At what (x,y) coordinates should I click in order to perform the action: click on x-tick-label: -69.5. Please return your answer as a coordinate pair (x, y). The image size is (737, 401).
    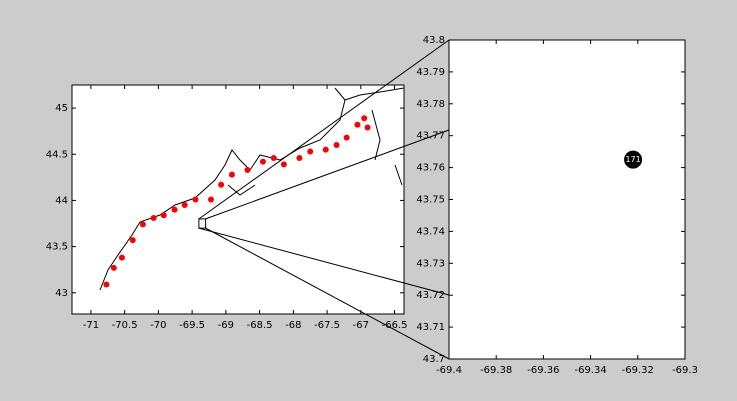
    Looking at the image, I should click on (192, 325).